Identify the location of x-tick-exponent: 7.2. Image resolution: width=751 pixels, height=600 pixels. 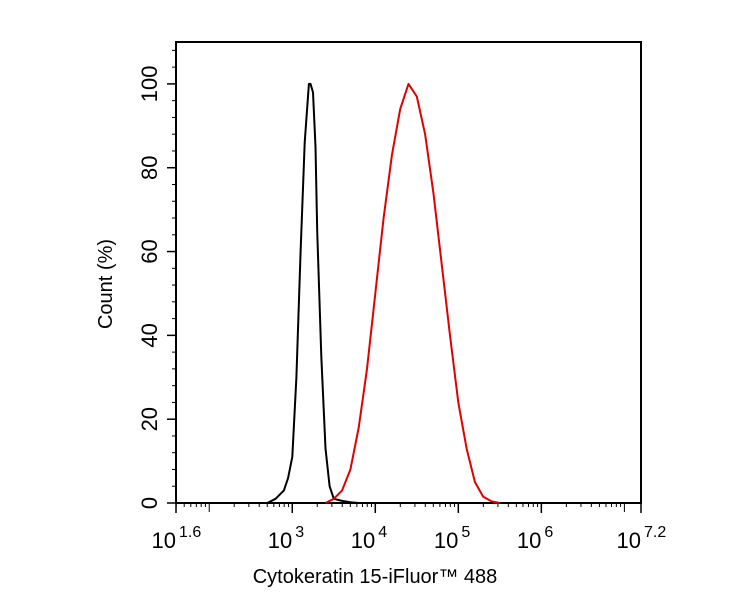
(655, 532).